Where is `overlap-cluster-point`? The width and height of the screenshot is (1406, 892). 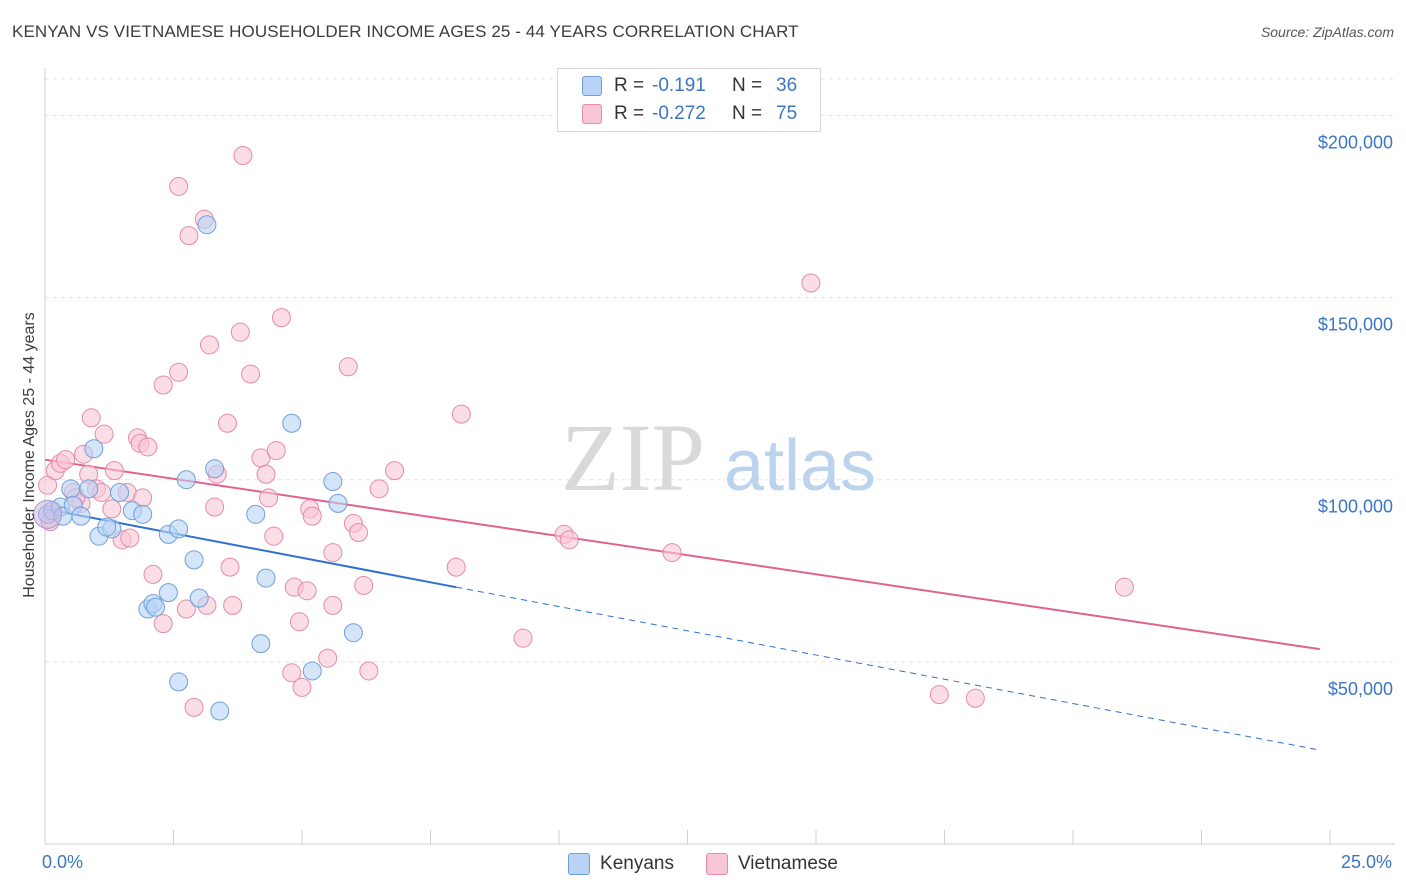
overlap-cluster-point is located at coordinates (48, 514).